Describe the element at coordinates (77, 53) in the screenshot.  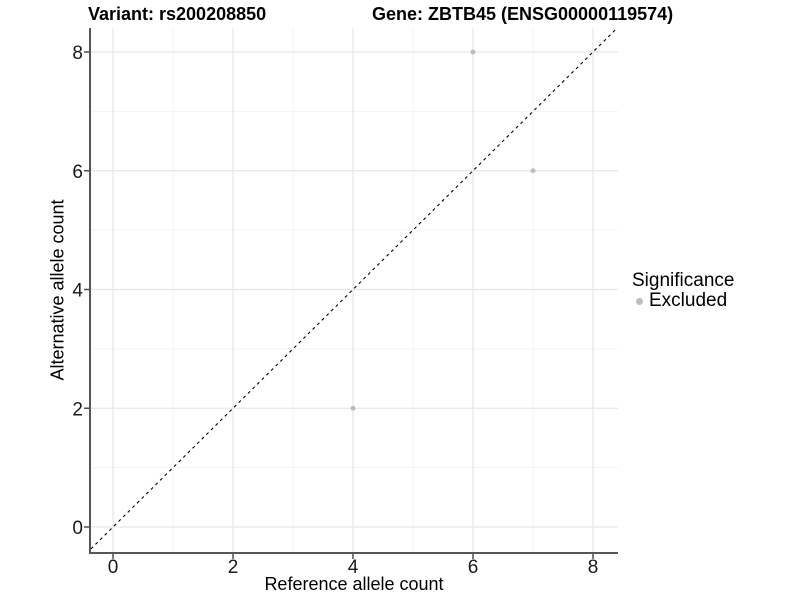
I see `y-tick-label: 8` at that location.